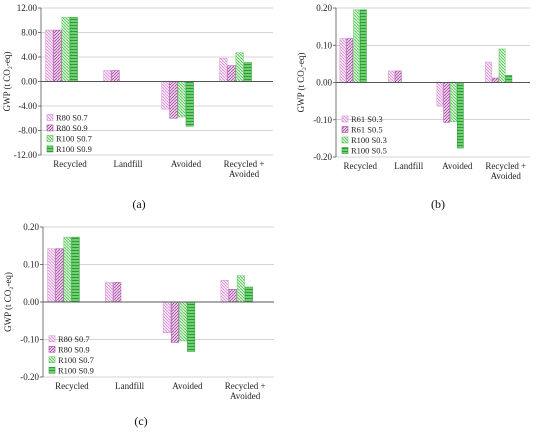  Describe the element at coordinates (129, 386) in the screenshot. I see `category-label: Landfill` at that location.